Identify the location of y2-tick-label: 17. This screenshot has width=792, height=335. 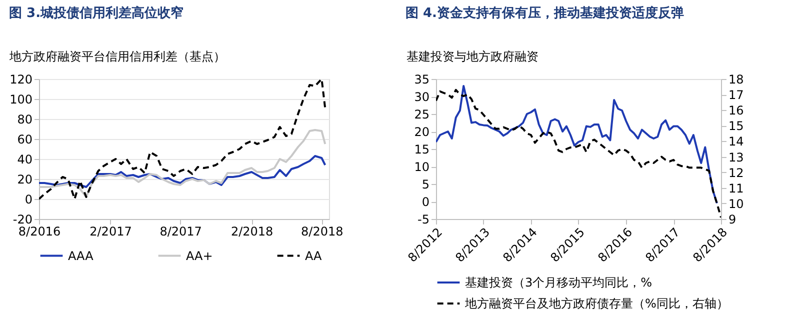
(736, 95).